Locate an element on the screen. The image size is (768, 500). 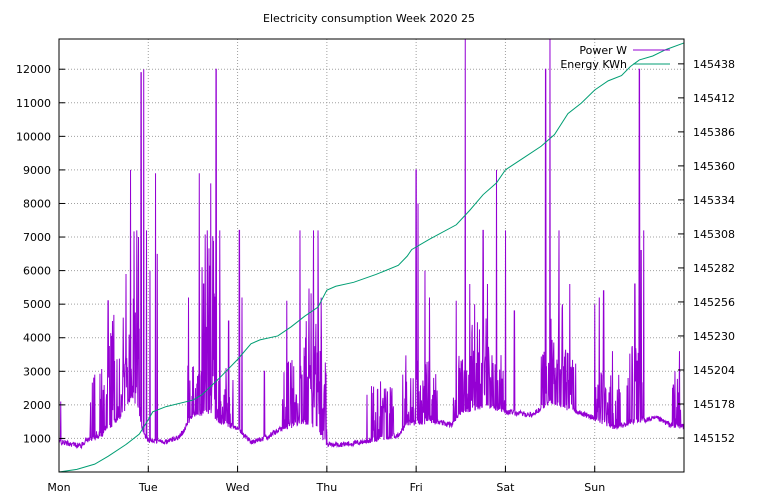
y-right-tick-label: 145438 is located at coordinates (714, 64).